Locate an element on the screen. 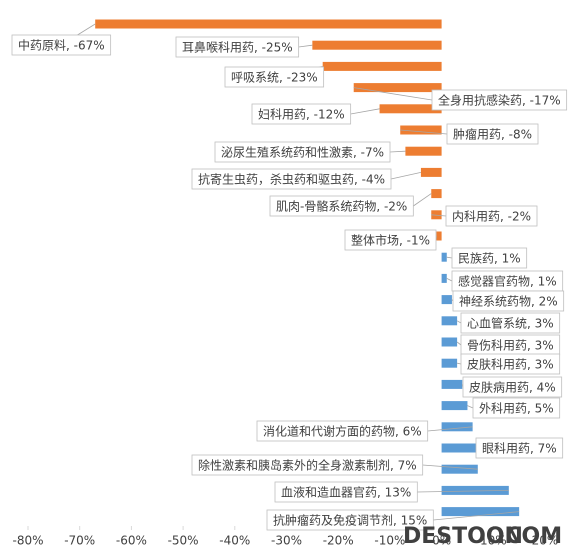  data-label: 除性激素和胰岛素外的全身激素制剂, 7% is located at coordinates (307, 465).